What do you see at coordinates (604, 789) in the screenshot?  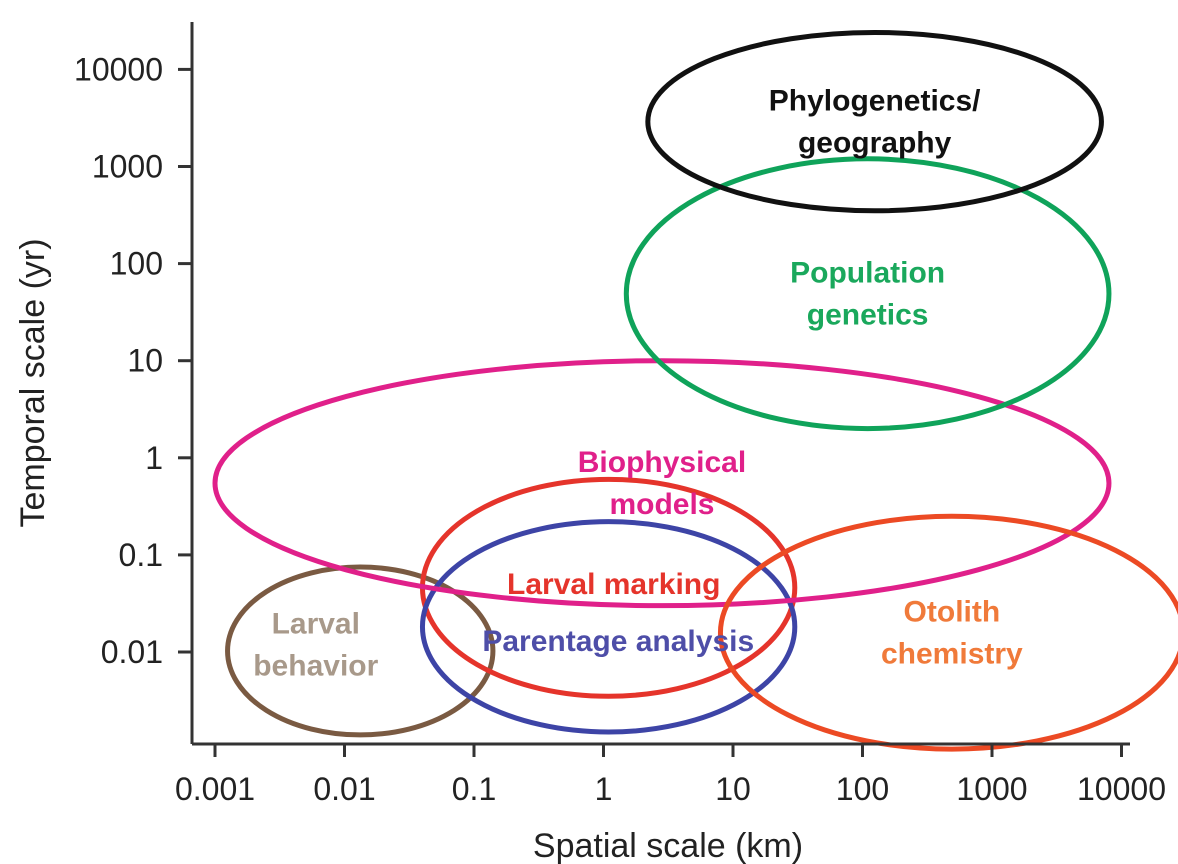 I see `x-tick-label: 1` at bounding box center [604, 789].